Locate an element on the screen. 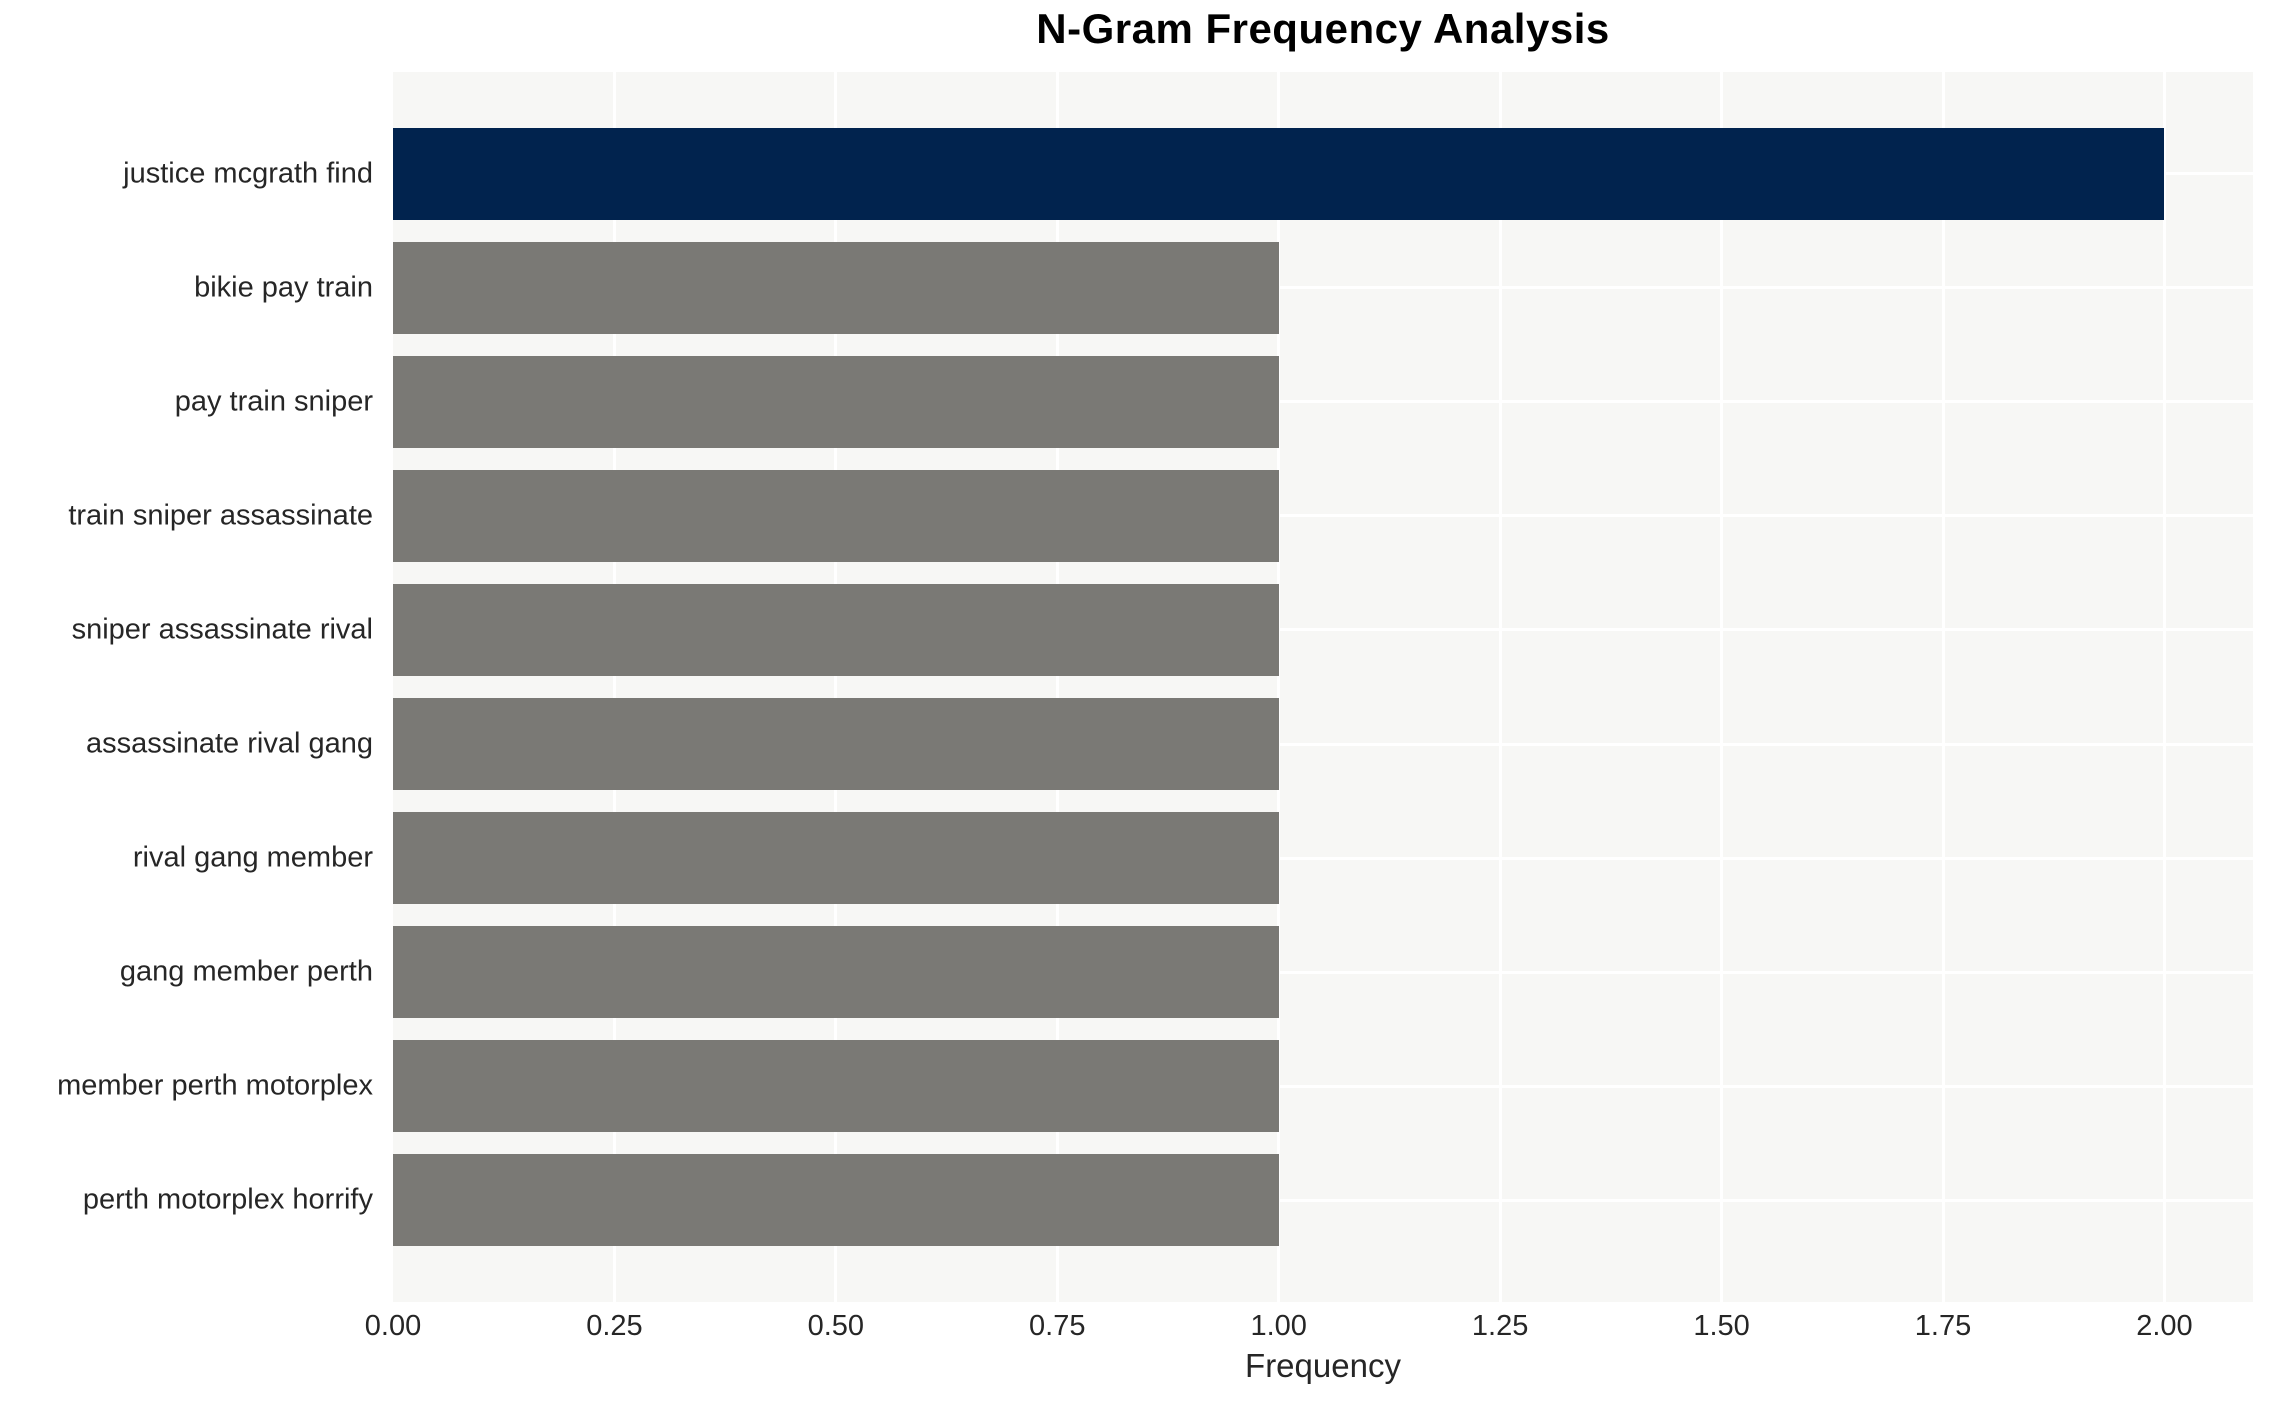  y-tick-label: train sniper assassinate is located at coordinates (220, 515).